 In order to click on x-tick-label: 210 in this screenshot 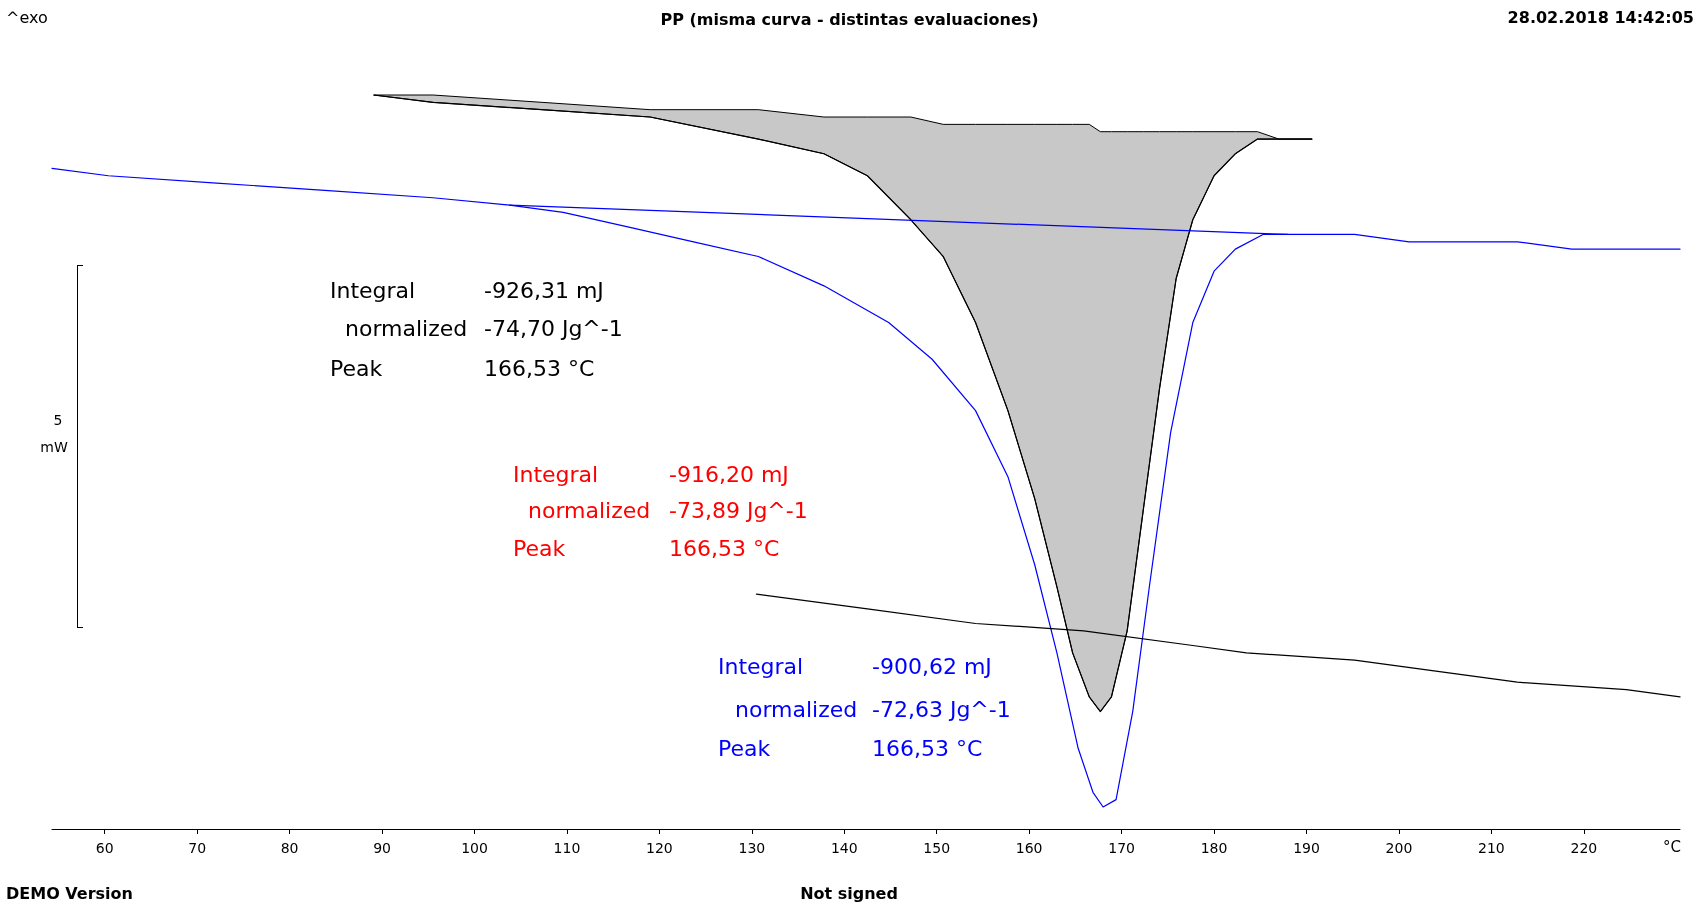, I will do `click(1491, 848)`.